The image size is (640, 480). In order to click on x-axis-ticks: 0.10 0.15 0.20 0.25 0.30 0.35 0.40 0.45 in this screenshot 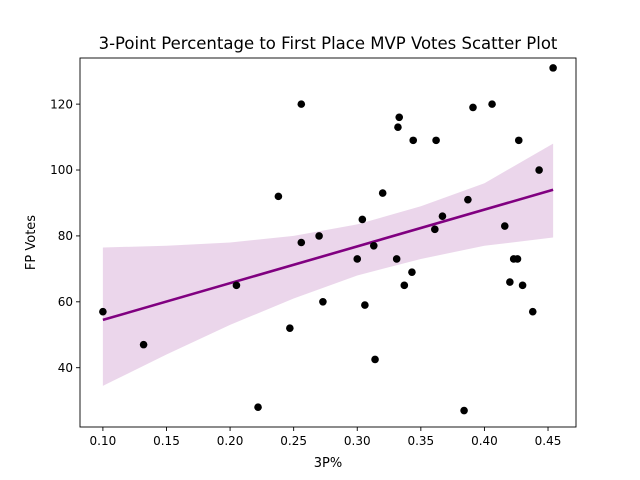, I will do `click(326, 437)`.